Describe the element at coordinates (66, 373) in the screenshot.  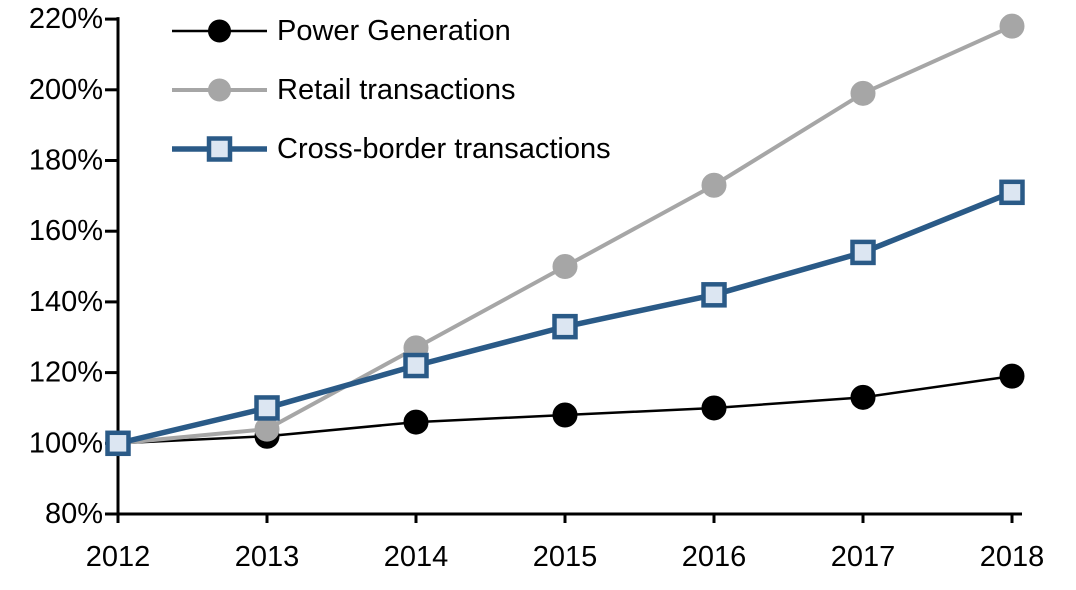
I see `y-axis-tick-label: 120%` at that location.